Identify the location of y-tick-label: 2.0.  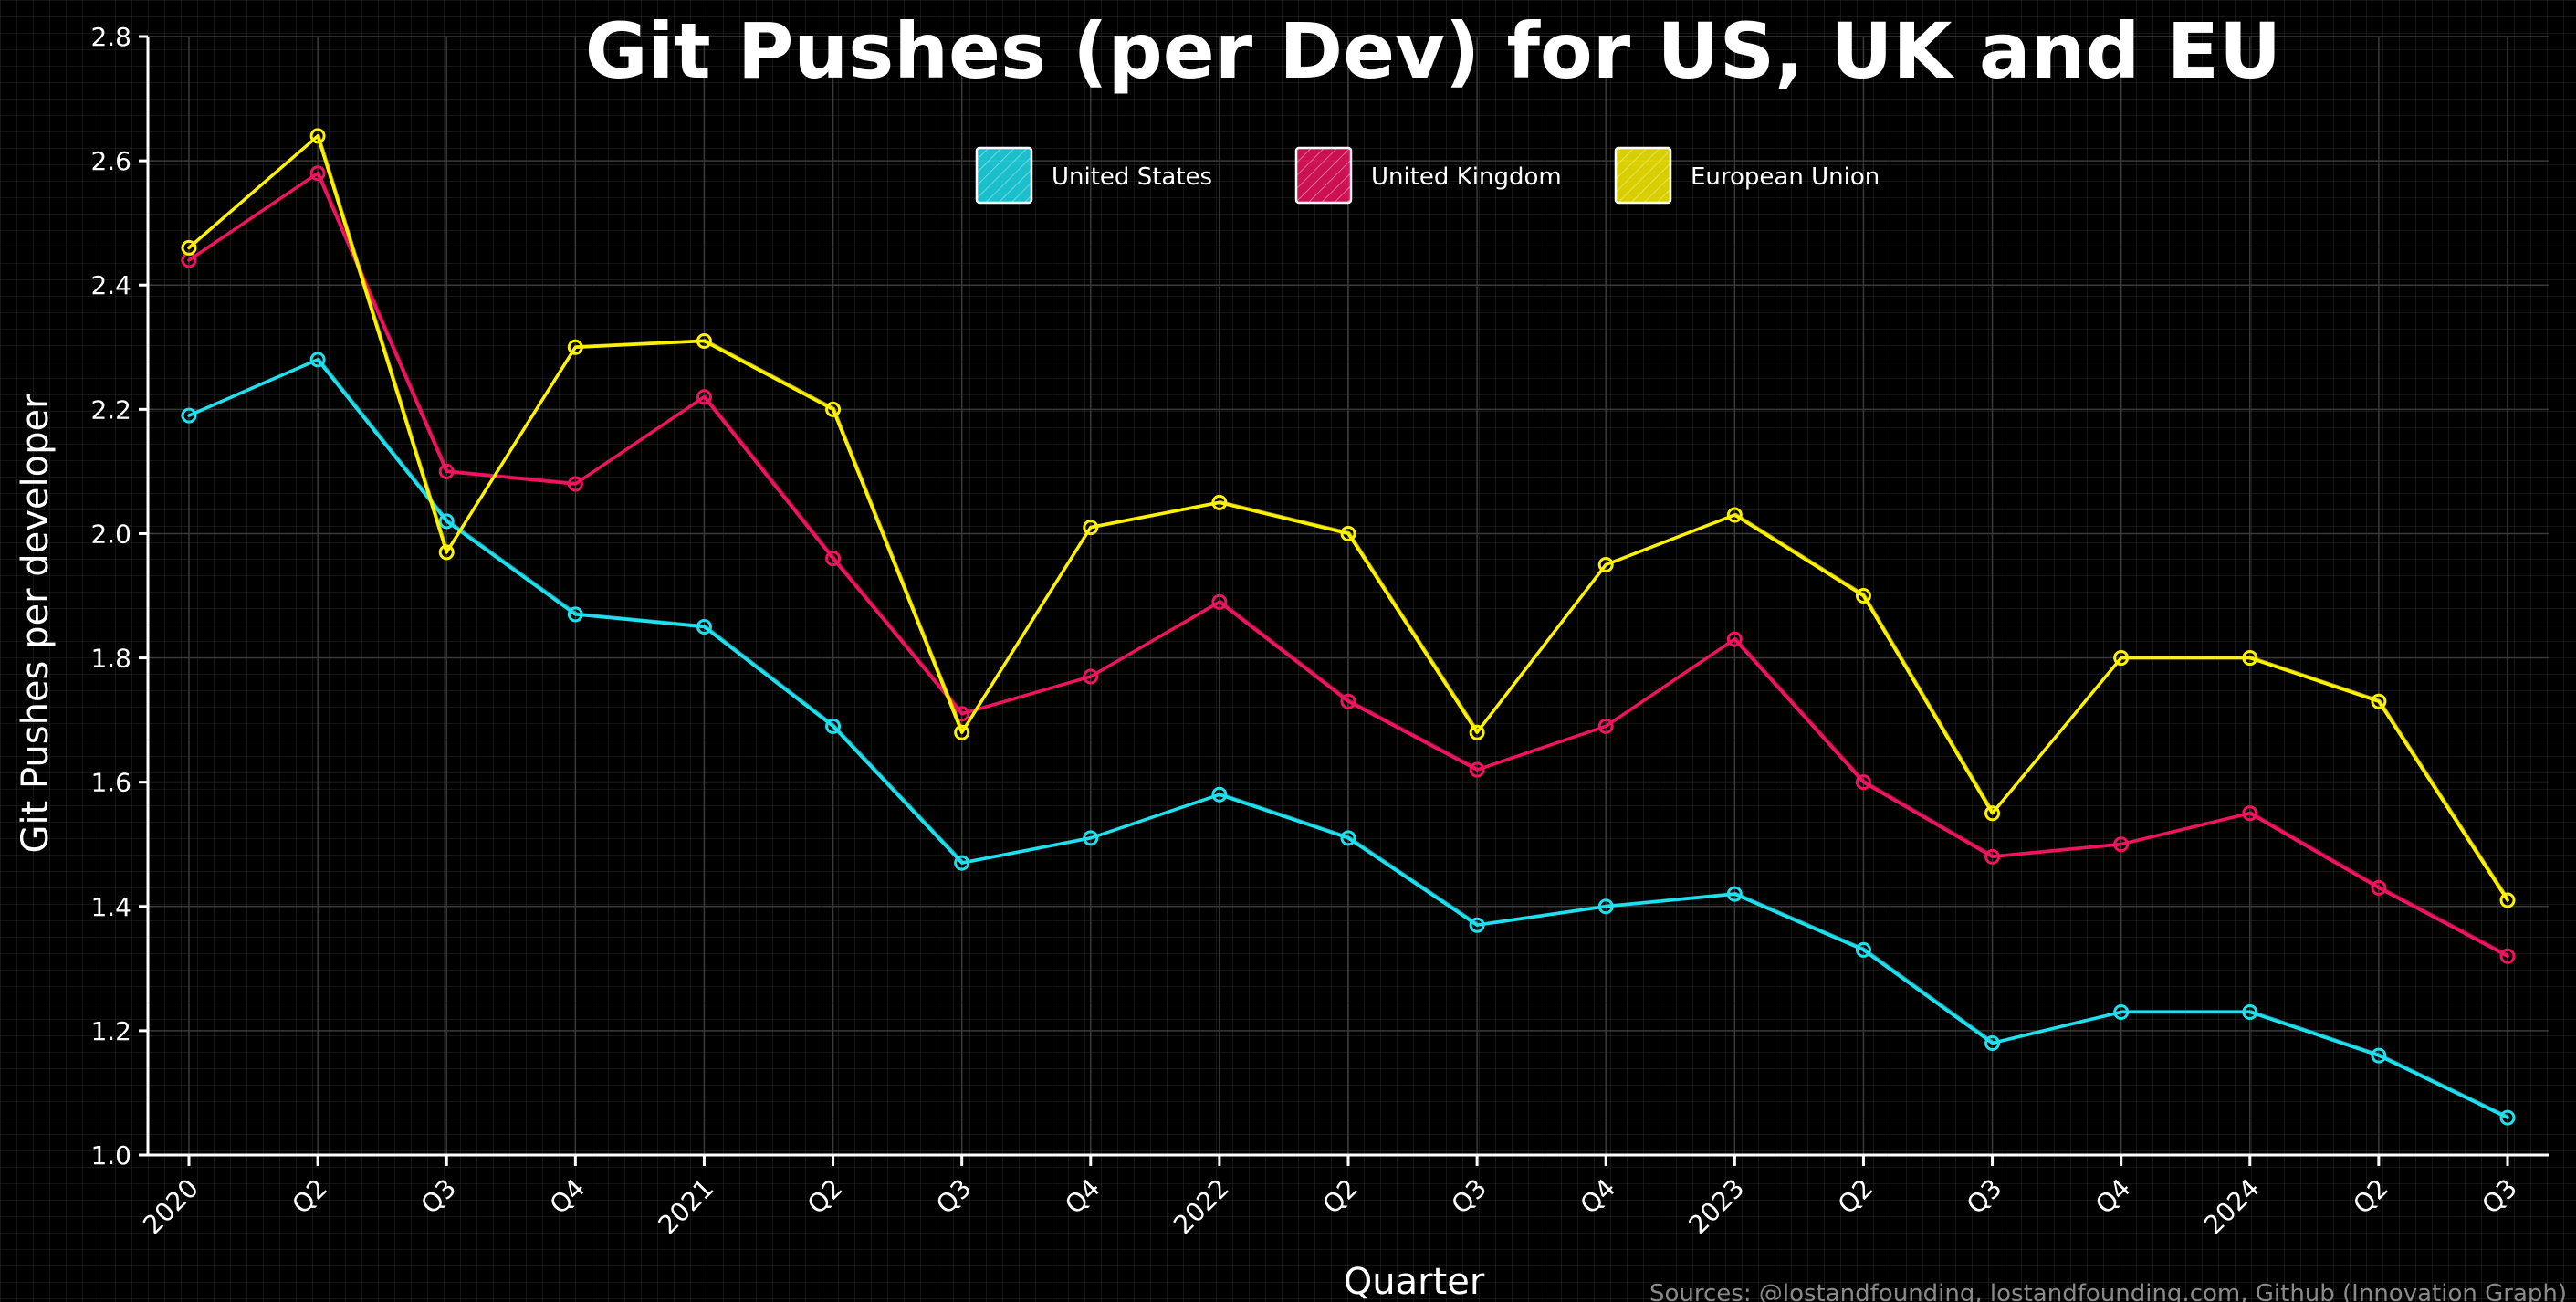
(111, 534).